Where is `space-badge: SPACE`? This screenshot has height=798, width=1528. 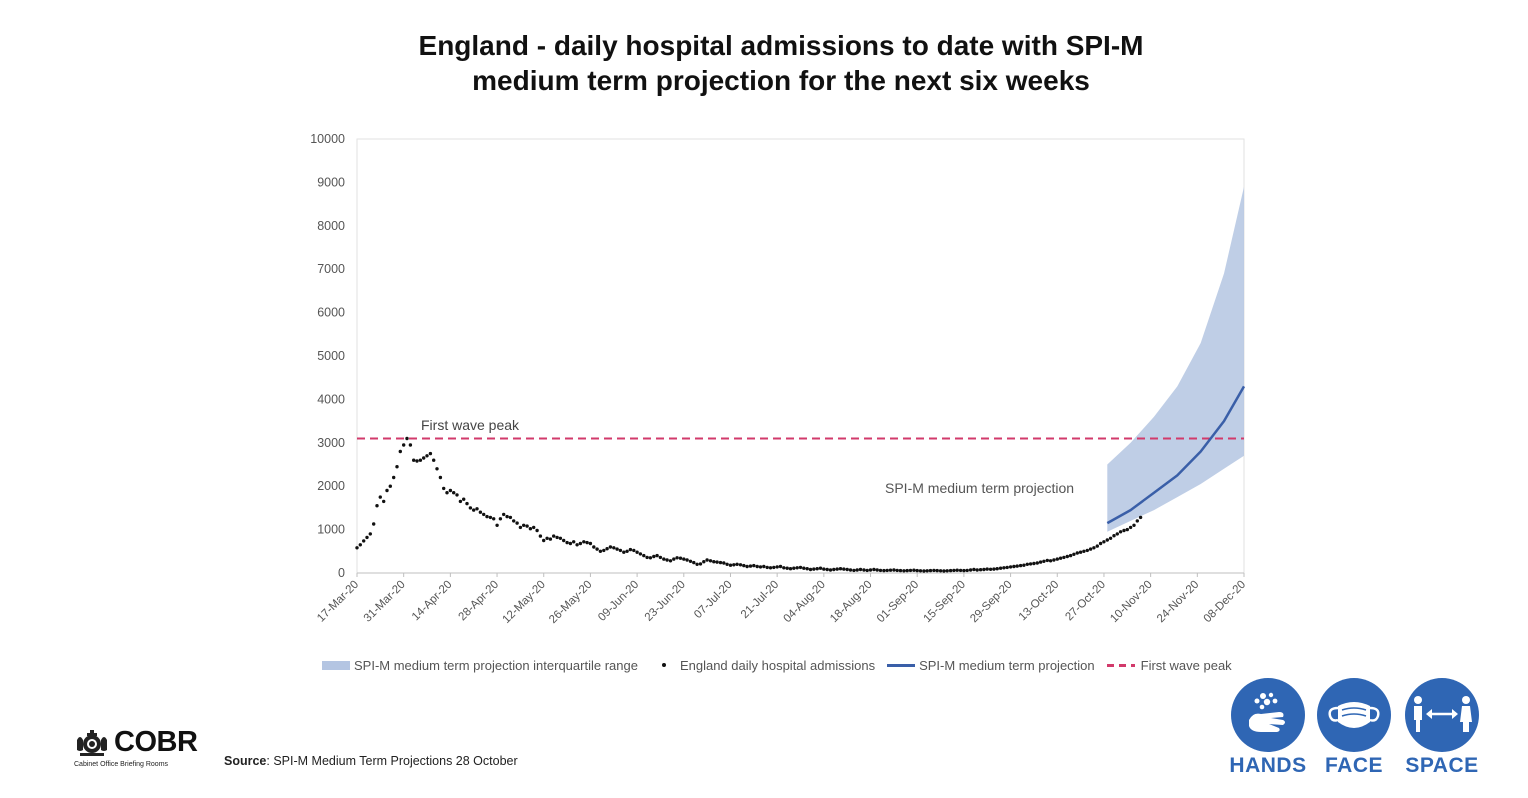 space-badge: SPACE is located at coordinates (1442, 728).